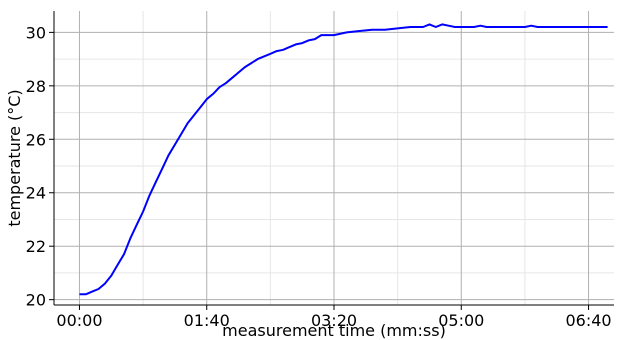 Image resolution: width=621 pixels, height=340 pixels. I want to click on y-tick-label-1: 22, so click(36, 246).